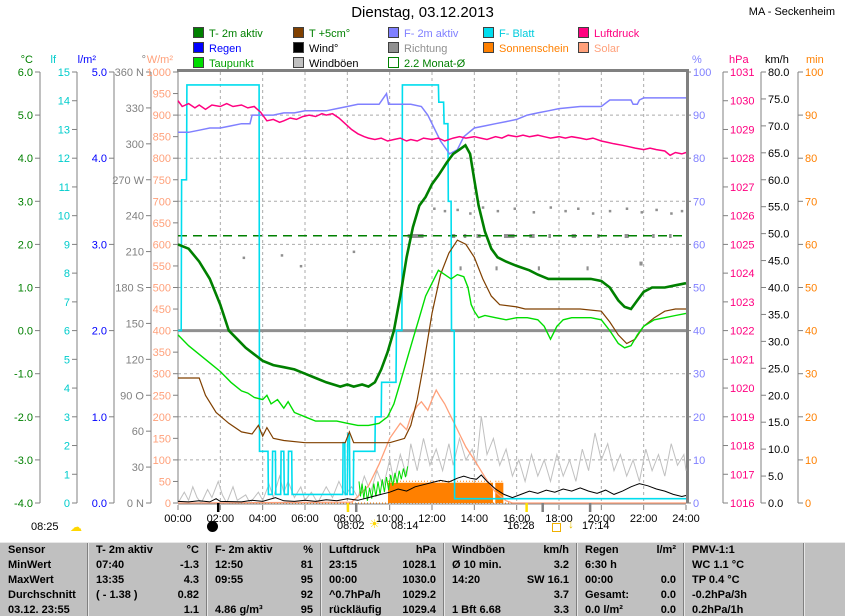  I want to click on svg-text: 1026, so click(742, 217).